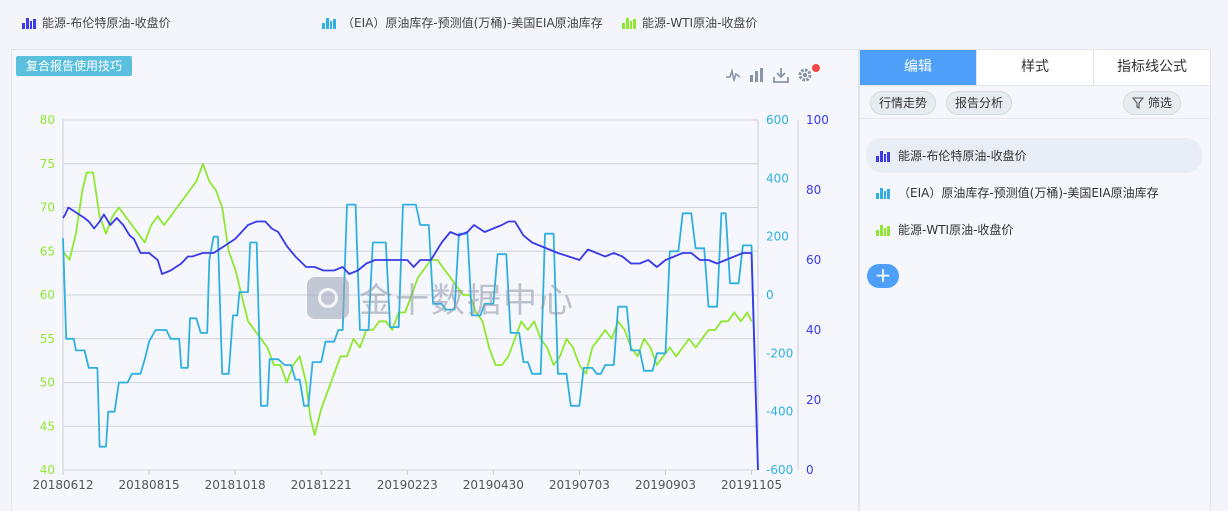  Describe the element at coordinates (47, 470) in the screenshot. I see `y-tick-left: 40` at that location.